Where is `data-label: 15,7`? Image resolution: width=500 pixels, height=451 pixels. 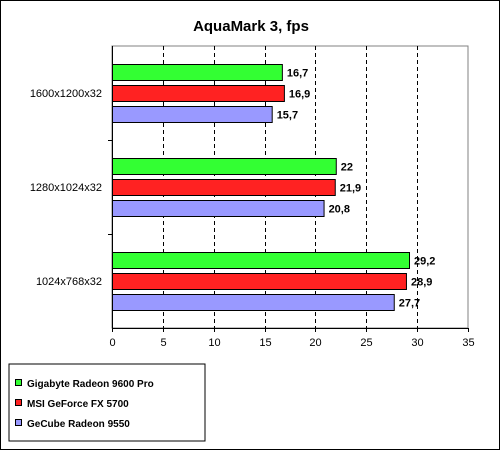
data-label: 15,7 is located at coordinates (287, 116).